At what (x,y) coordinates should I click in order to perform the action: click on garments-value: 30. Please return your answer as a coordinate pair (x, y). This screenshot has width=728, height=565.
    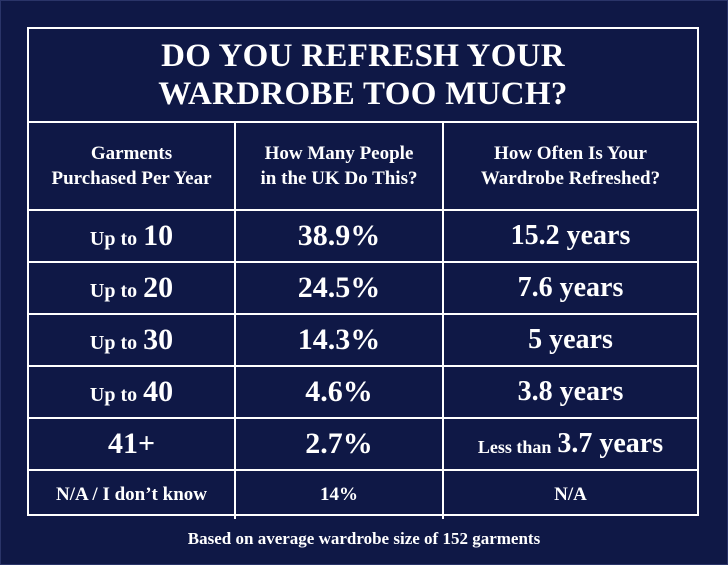
    Looking at the image, I should click on (158, 339).